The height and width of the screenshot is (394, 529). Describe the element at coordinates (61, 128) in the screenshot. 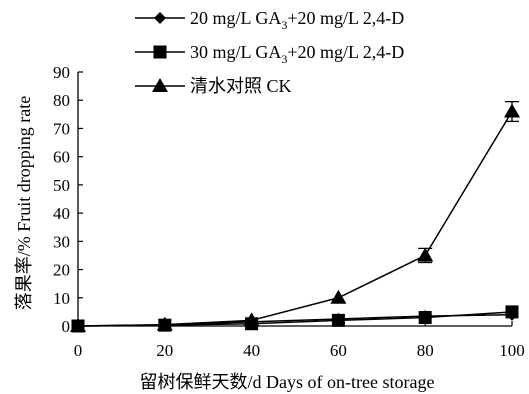

I see `y-tick-label-7: 70` at that location.